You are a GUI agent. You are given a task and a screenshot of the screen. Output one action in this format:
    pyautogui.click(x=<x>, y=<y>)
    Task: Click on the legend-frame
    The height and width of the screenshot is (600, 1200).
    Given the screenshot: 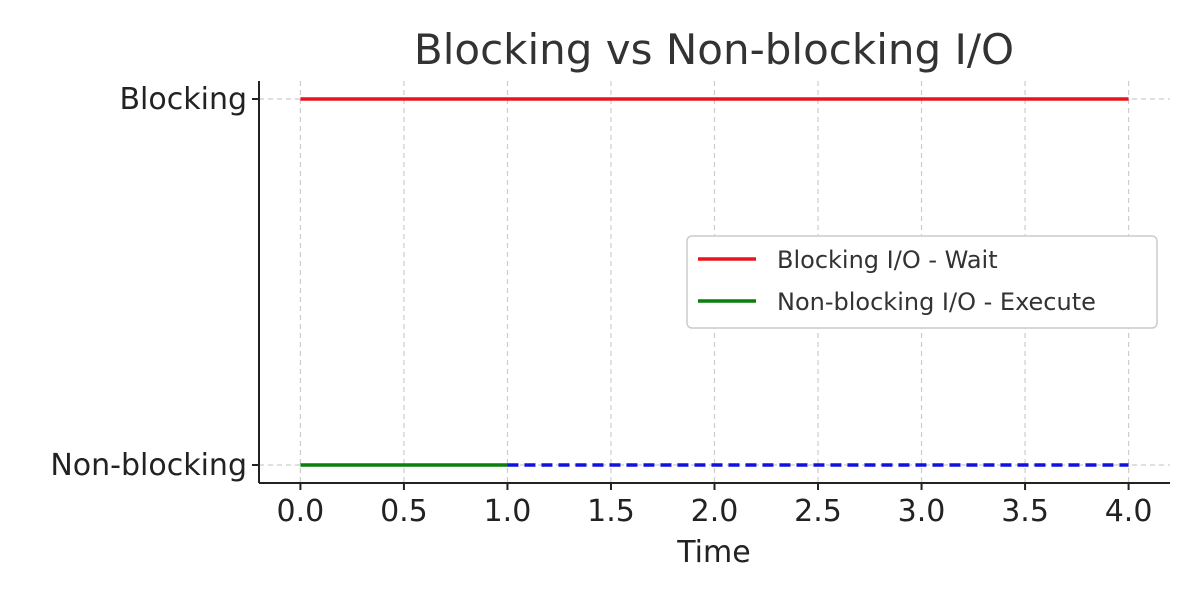 What is the action you would take?
    pyautogui.click(x=922, y=282)
    